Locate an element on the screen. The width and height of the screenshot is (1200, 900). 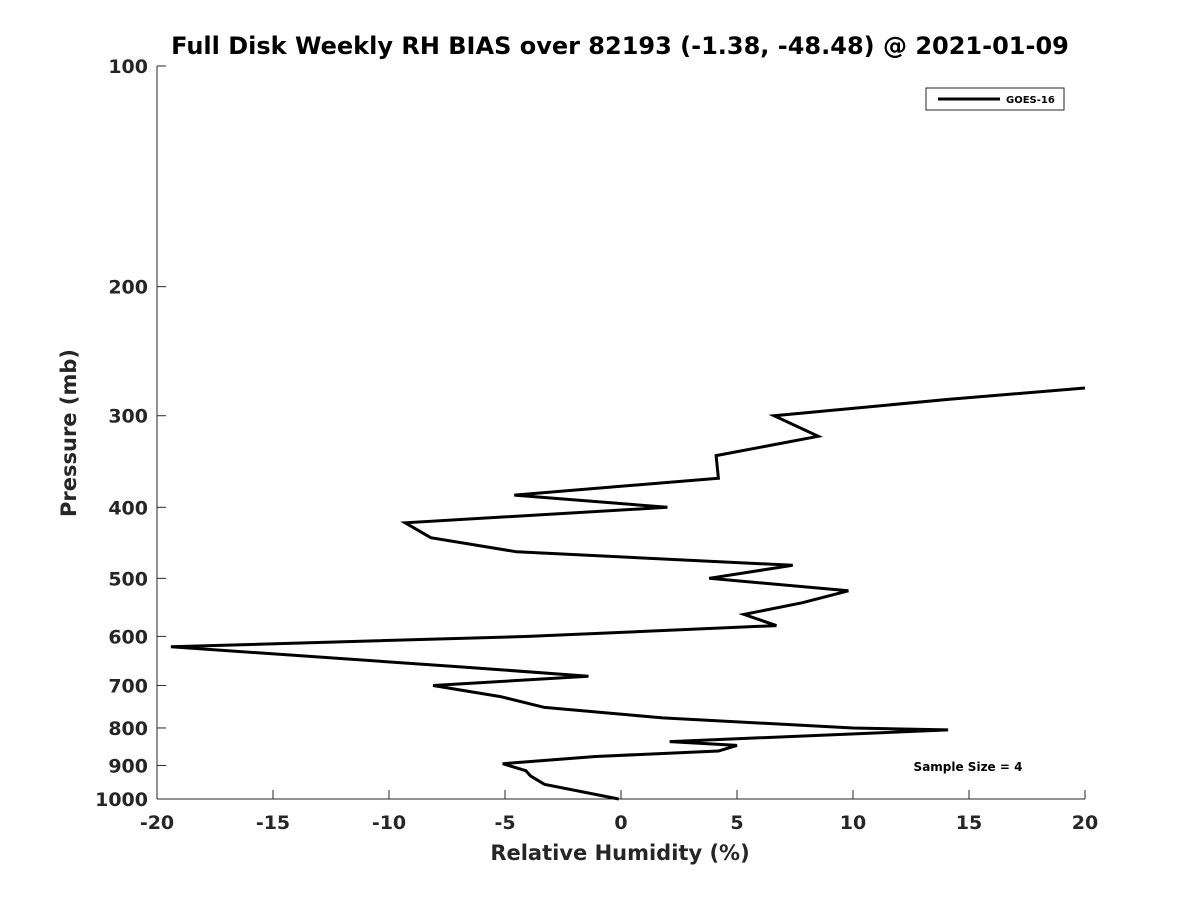
x-tick-label: -20 is located at coordinates (157, 823).